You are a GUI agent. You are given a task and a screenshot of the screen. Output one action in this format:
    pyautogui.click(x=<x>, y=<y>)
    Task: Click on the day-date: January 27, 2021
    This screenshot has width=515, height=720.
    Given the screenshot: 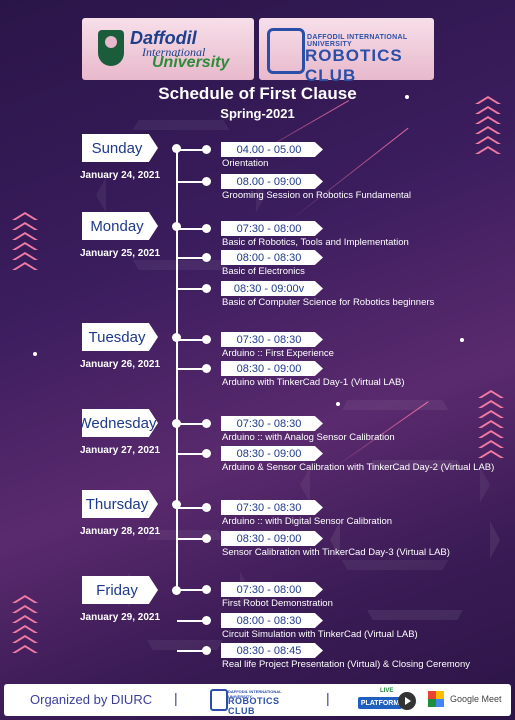 What is the action you would take?
    pyautogui.click(x=120, y=450)
    